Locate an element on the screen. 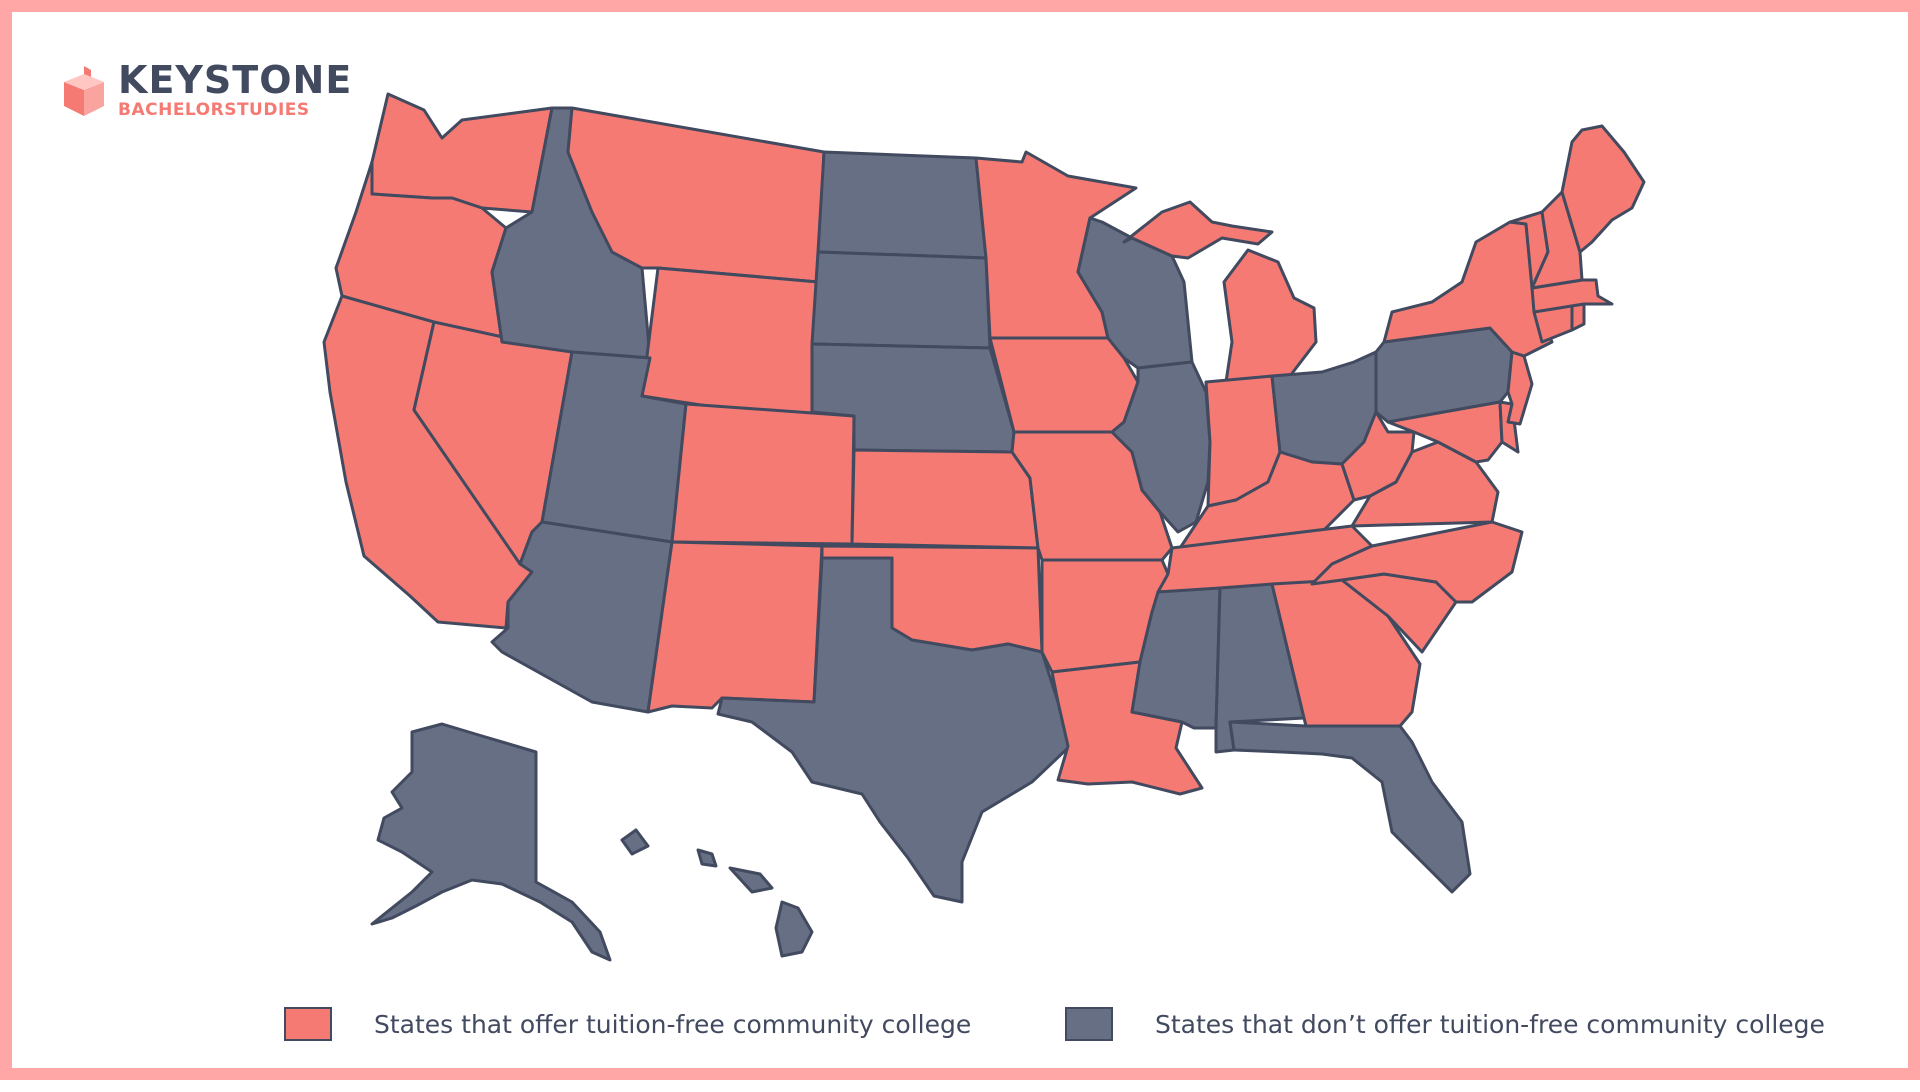 The width and height of the screenshot is (1920, 1092). state-new-jersey is located at coordinates (1520, 388).